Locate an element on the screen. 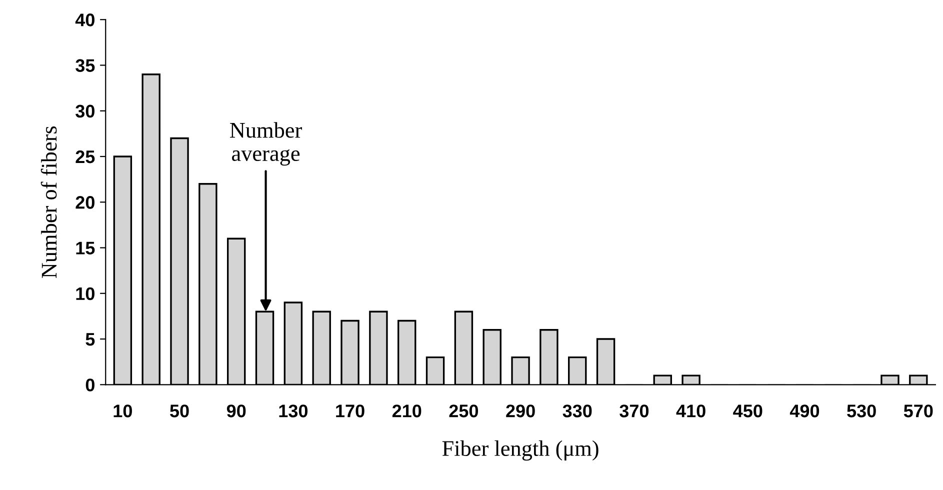 The width and height of the screenshot is (943, 490). y-tick-label: 35 is located at coordinates (85, 65).